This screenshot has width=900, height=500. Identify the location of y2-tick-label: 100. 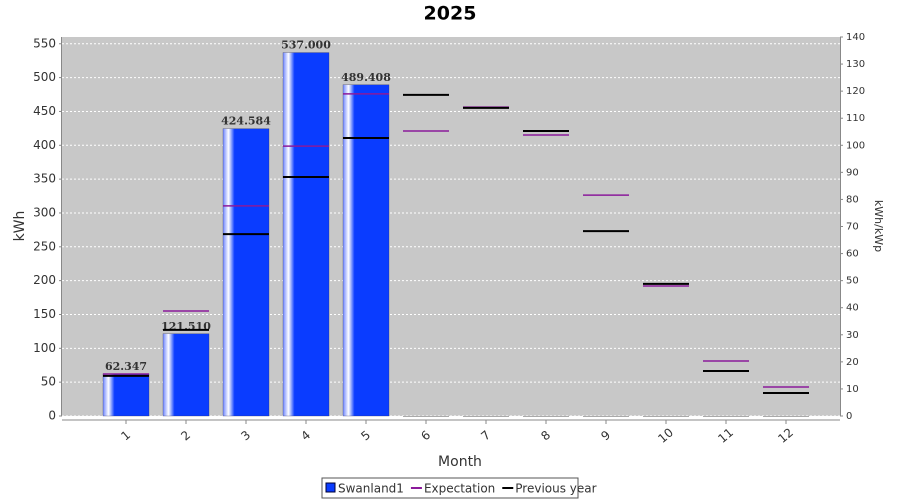
(855, 145).